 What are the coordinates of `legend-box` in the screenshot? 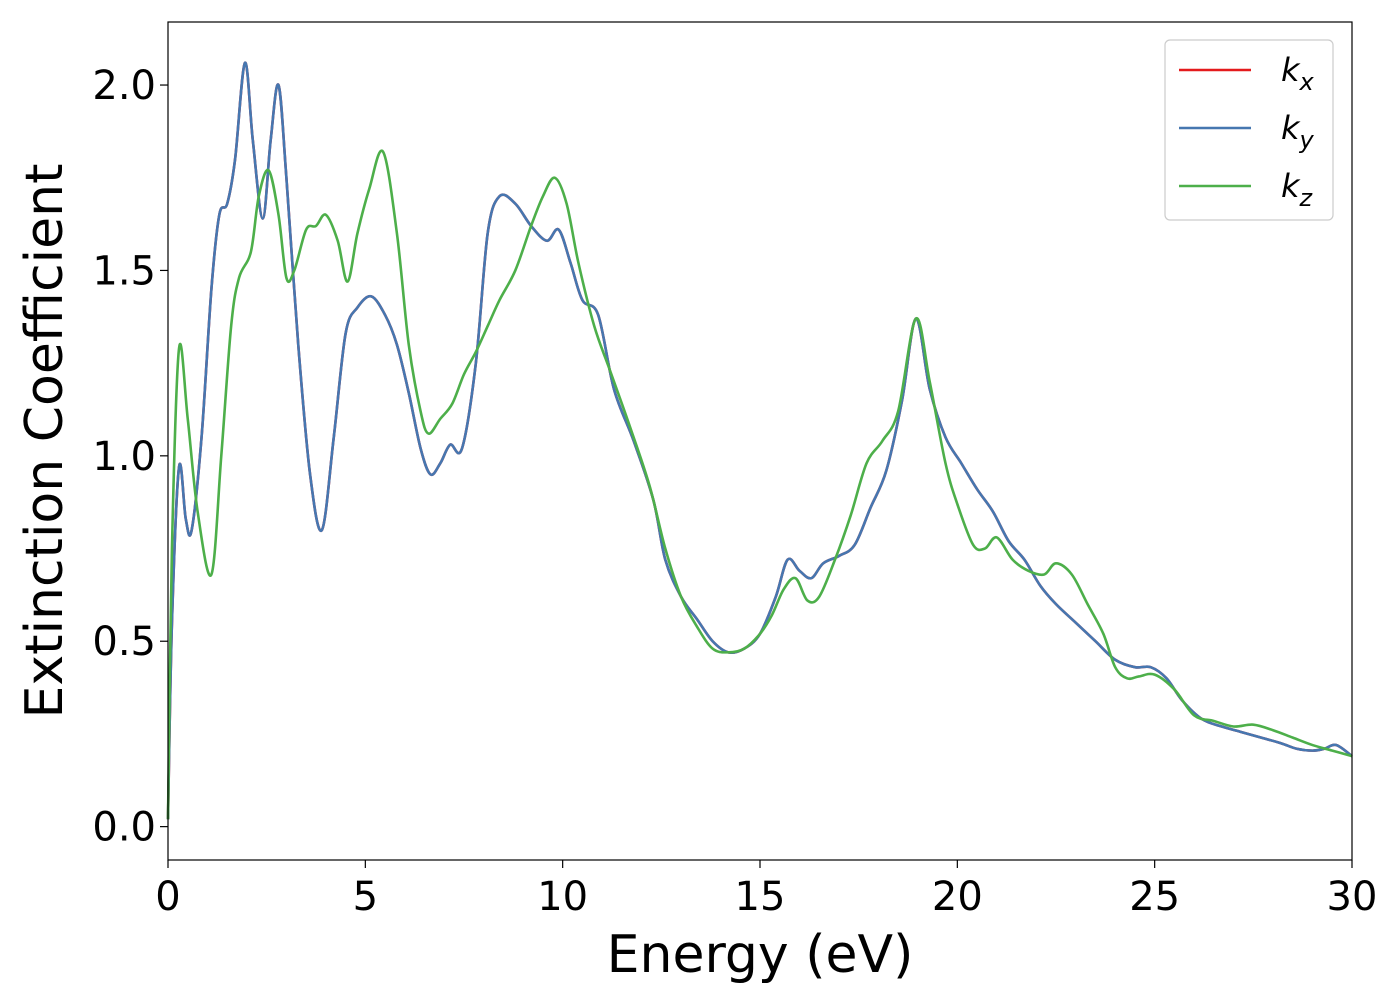 It's located at (1249, 130).